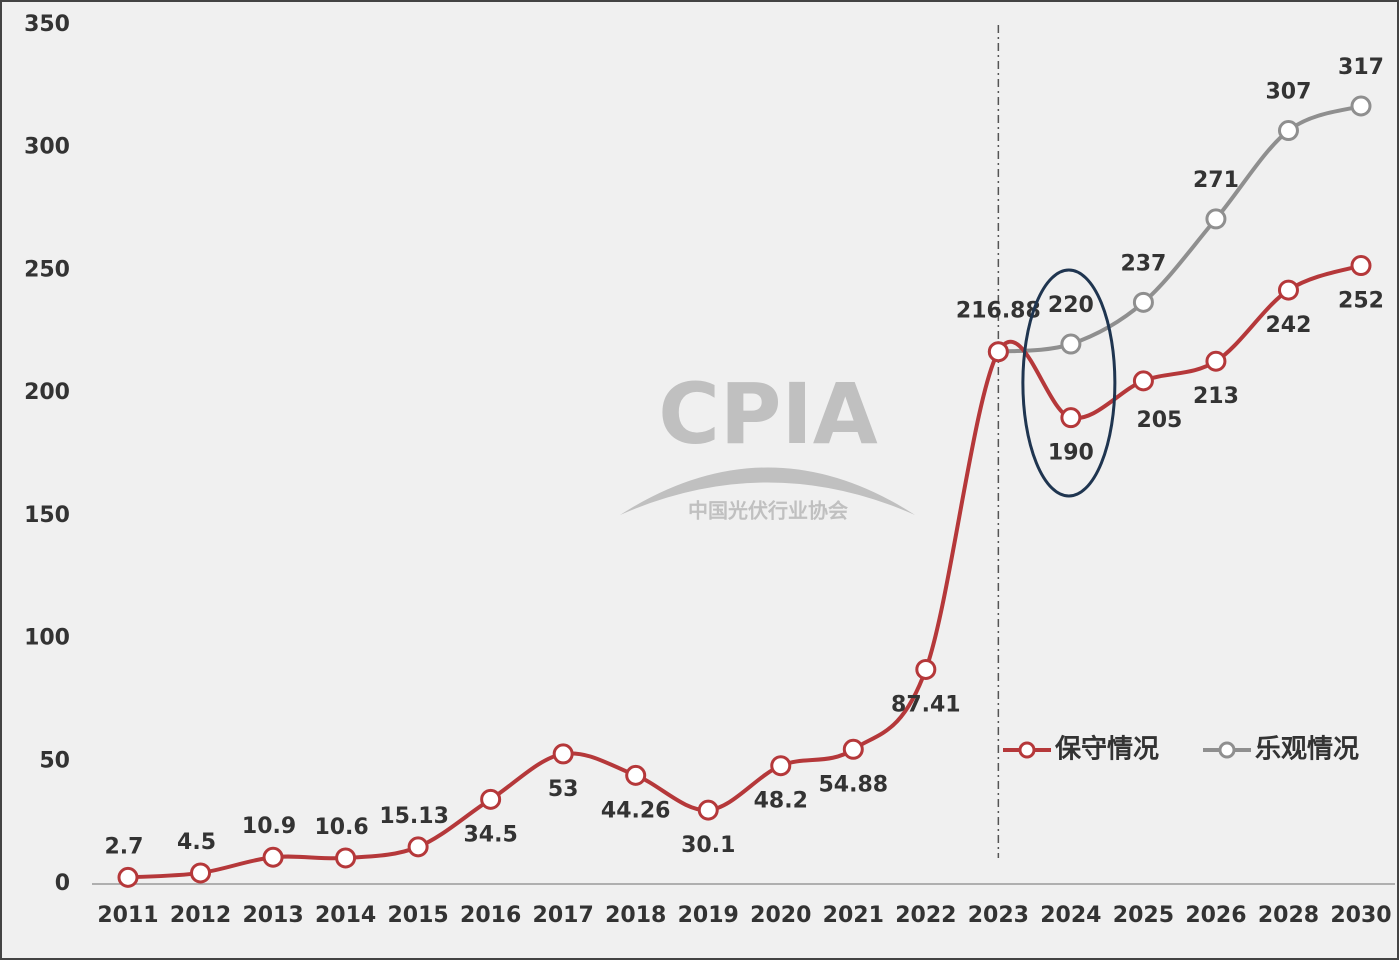  What do you see at coordinates (490, 915) in the screenshot?
I see `x-tick-label: 2016` at bounding box center [490, 915].